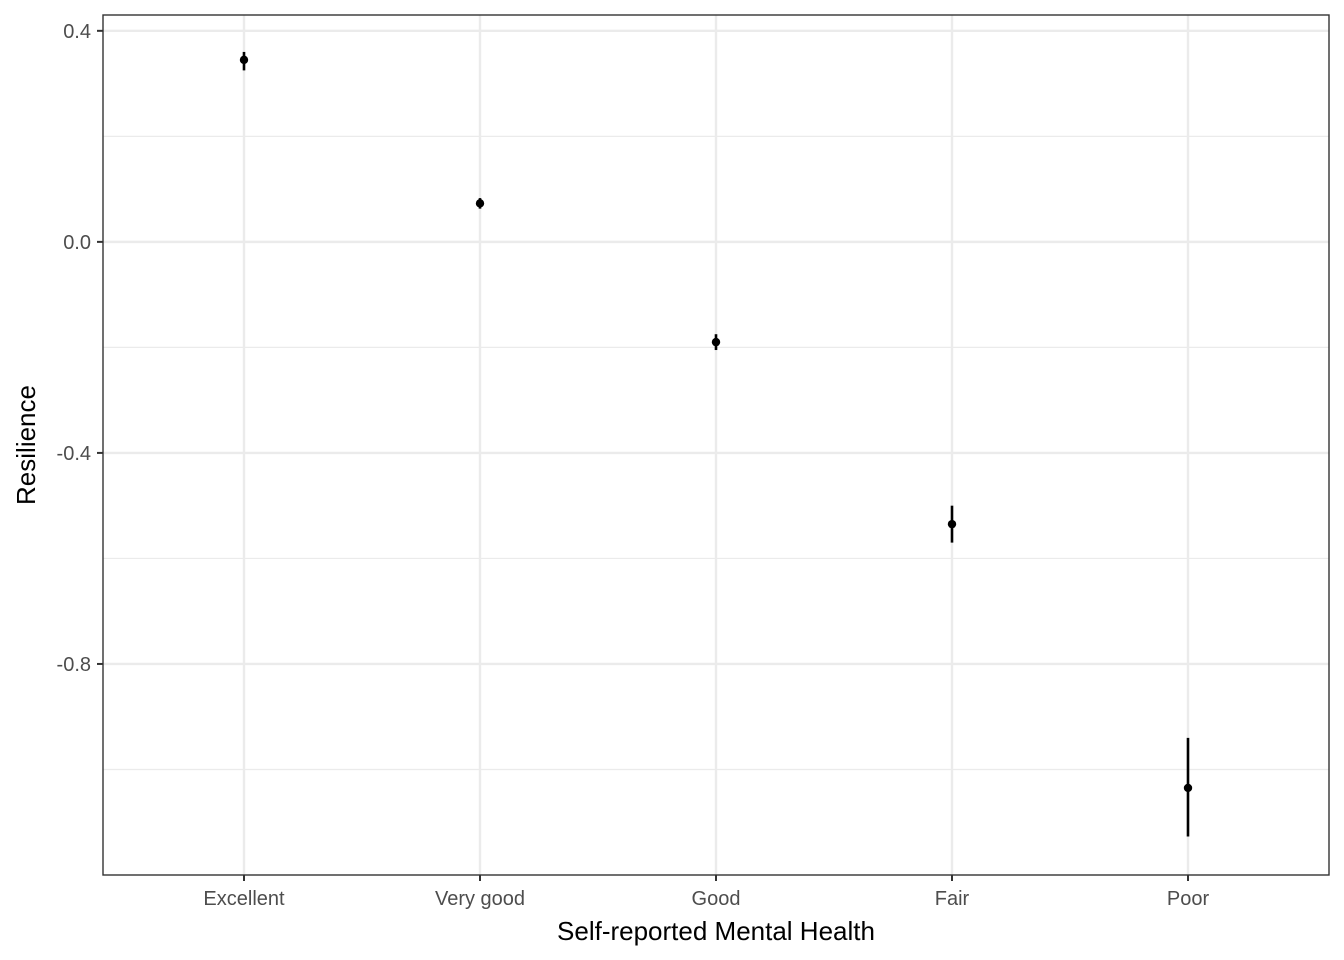  I want to click on x-tick-label: Excellent, so click(244, 899).